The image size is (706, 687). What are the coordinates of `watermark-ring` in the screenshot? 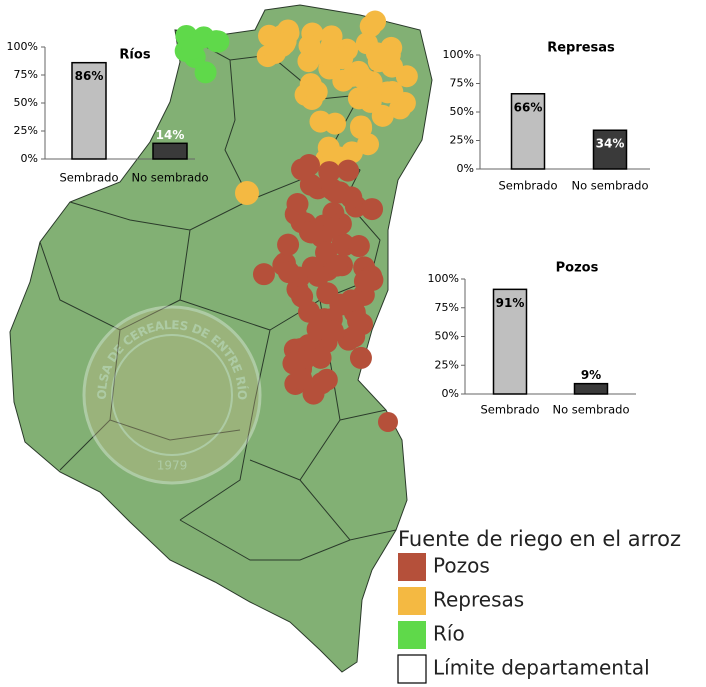 It's located at (172, 395).